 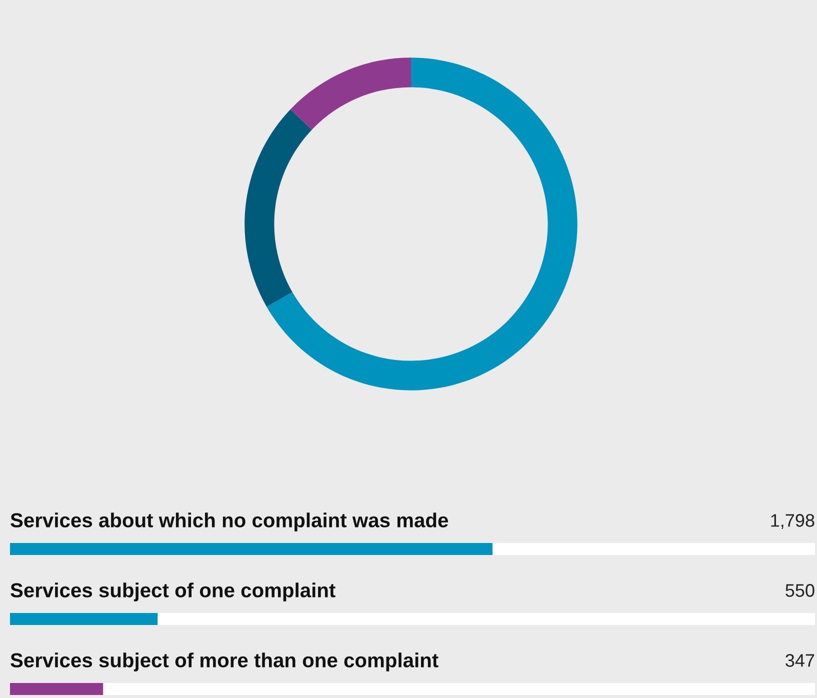 What do you see at coordinates (792, 521) in the screenshot?
I see `data-label: 1,798` at bounding box center [792, 521].